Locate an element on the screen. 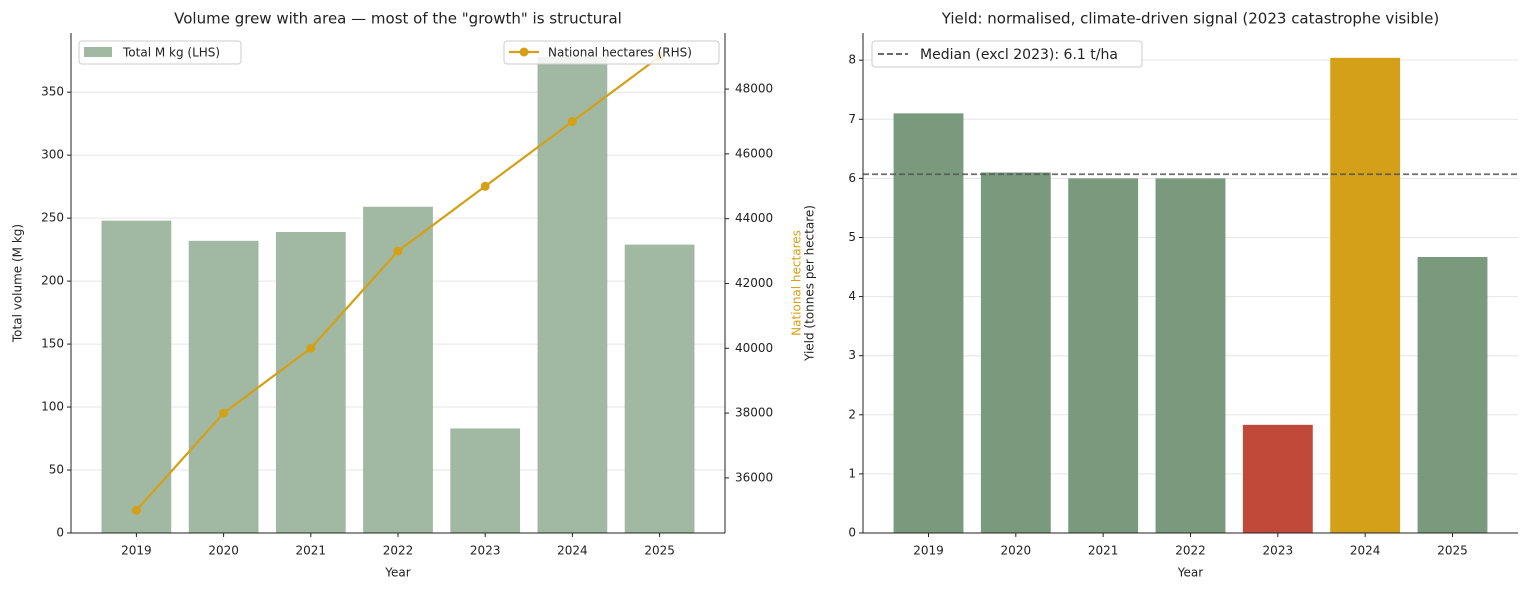 Image resolution: width=1528 pixels, height=591 pixels. legend-label: National hectares (RHS) is located at coordinates (620, 53).